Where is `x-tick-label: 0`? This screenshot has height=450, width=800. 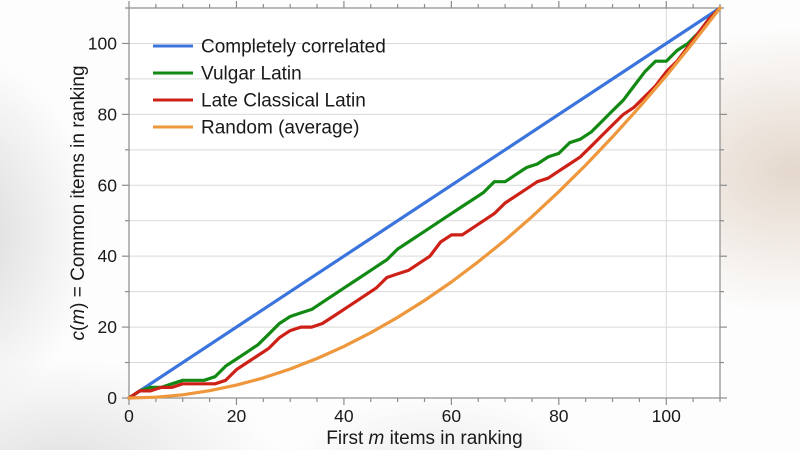 x-tick-label: 0 is located at coordinates (129, 416).